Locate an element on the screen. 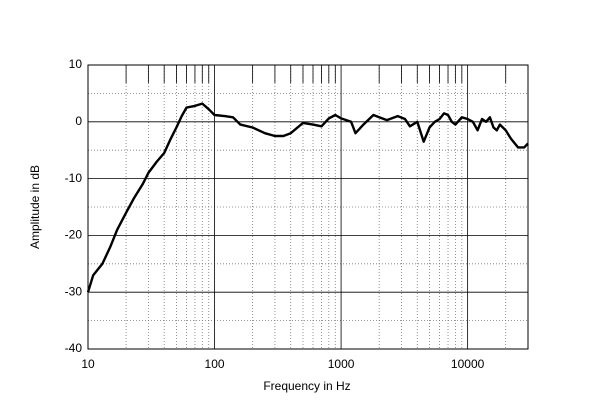  y-tick-label: -20 is located at coordinates (74, 235).